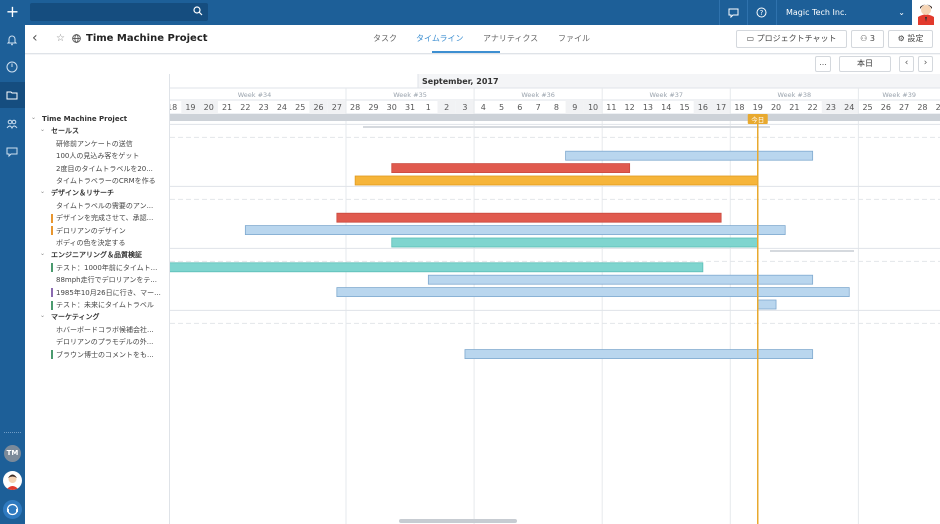  What do you see at coordinates (925, 64) in the screenshot?
I see `next-period-button: ›` at bounding box center [925, 64].